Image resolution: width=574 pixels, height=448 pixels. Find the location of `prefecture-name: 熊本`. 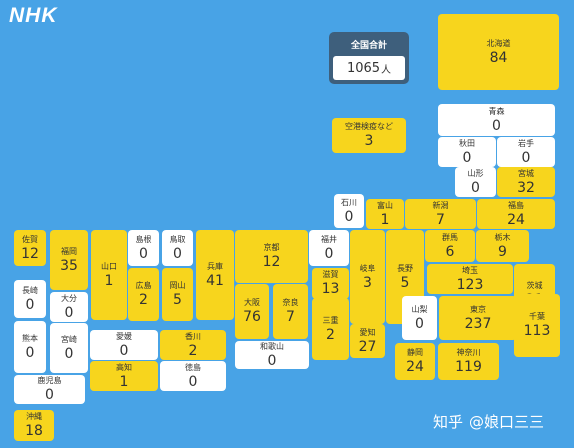

prefecture-name: 熊本 is located at coordinates (30, 338).